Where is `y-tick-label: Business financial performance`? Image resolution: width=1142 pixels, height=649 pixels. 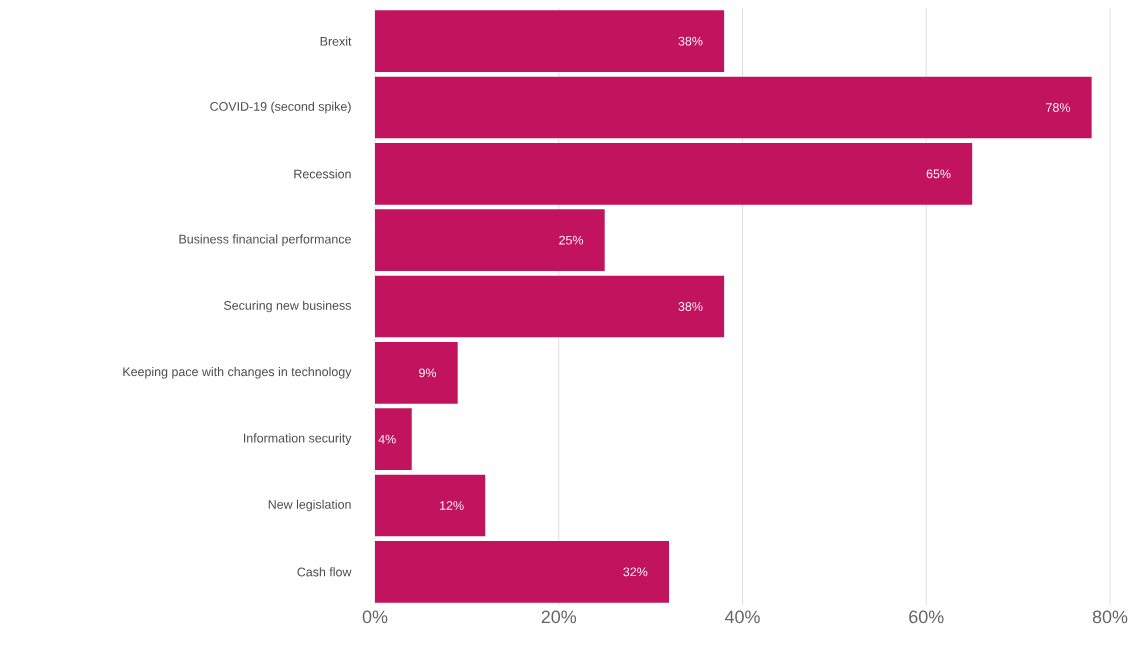
y-tick-label: Business financial performance is located at coordinates (265, 240).